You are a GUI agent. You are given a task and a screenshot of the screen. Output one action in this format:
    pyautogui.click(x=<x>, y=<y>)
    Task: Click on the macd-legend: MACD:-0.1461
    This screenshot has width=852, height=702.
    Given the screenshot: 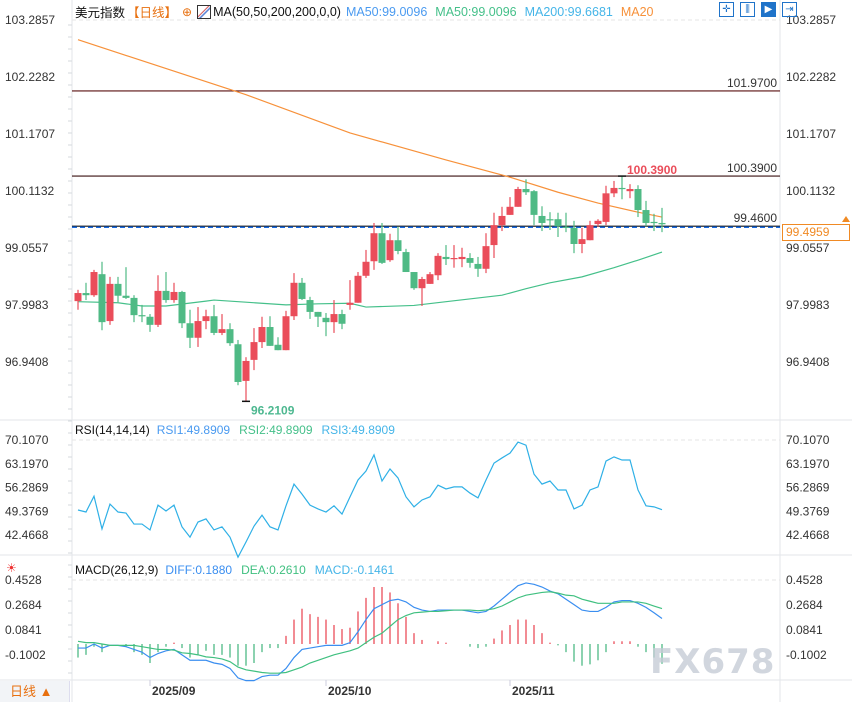 What is the action you would take?
    pyautogui.click(x=354, y=570)
    